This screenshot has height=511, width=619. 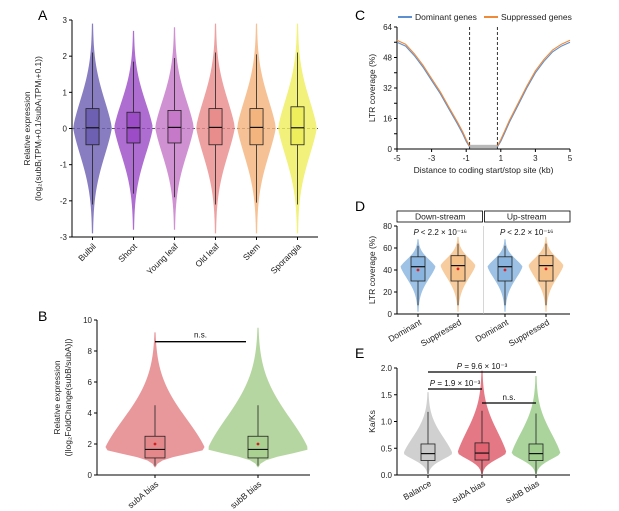 I want to click on y-tick-label: 8, so click(x=90, y=351).